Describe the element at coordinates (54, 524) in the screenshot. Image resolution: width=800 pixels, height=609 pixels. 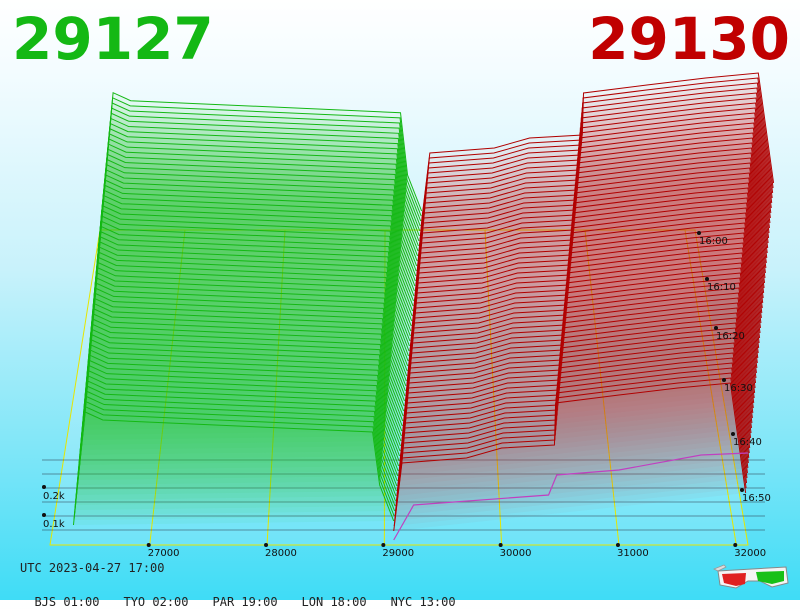
I see `y-tick-label: 0.1k` at that location.